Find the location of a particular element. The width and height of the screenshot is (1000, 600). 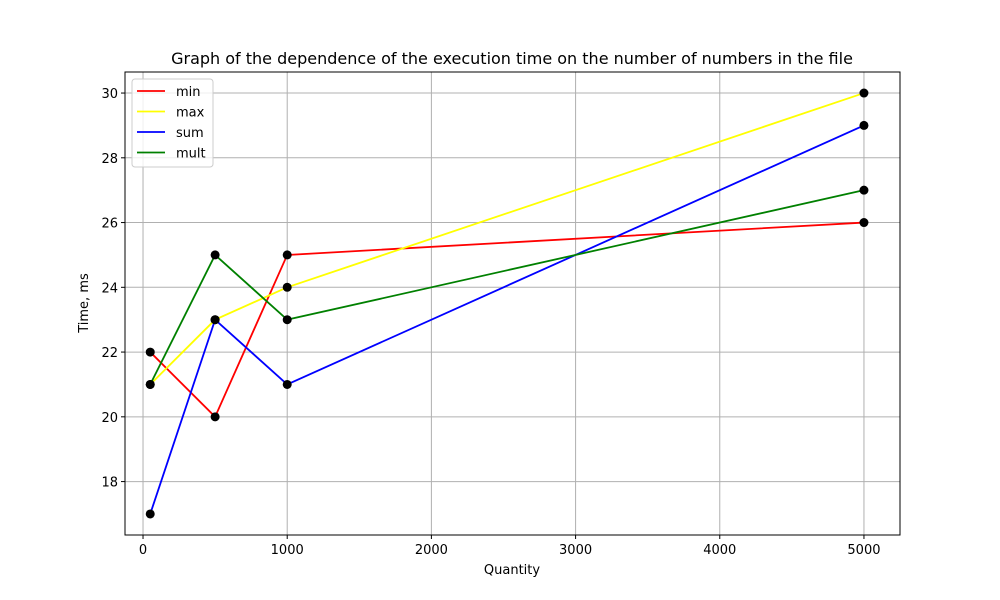

legend: min max sum mult is located at coordinates (172, 123).